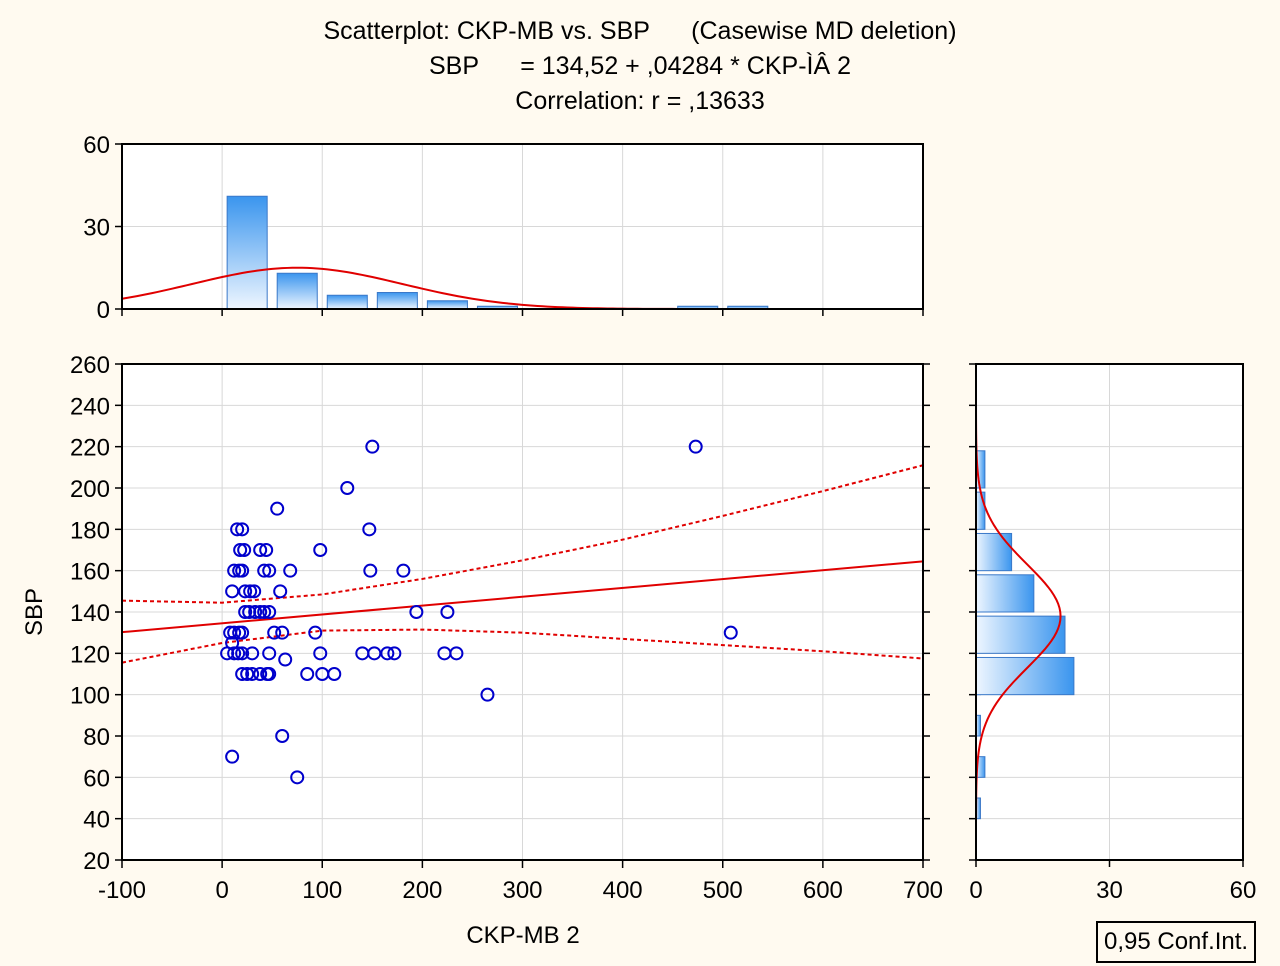 This screenshot has width=1280, height=966. I want to click on y-histogram-panel: 0 30 60, so click(1113, 633).